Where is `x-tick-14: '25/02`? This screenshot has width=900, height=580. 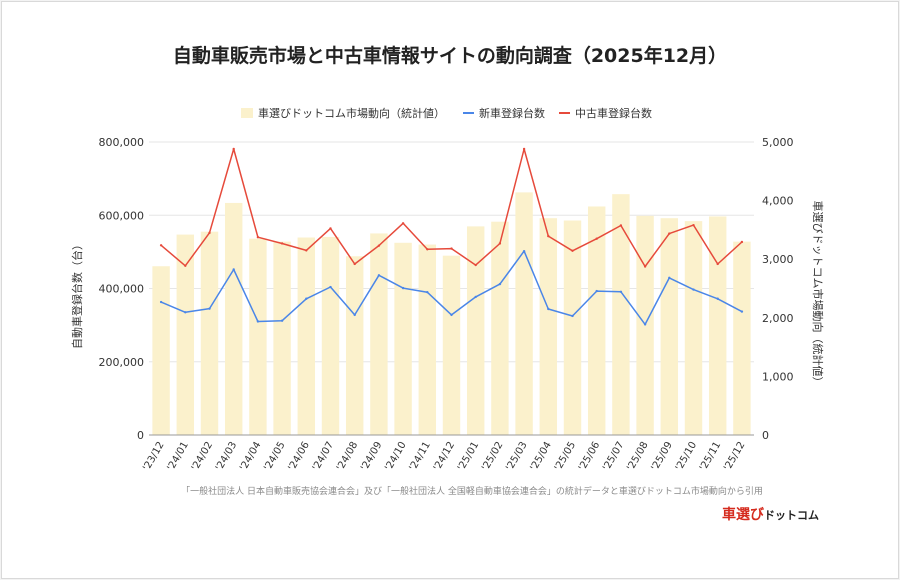 x-tick-14: '25/02 is located at coordinates (492, 456).